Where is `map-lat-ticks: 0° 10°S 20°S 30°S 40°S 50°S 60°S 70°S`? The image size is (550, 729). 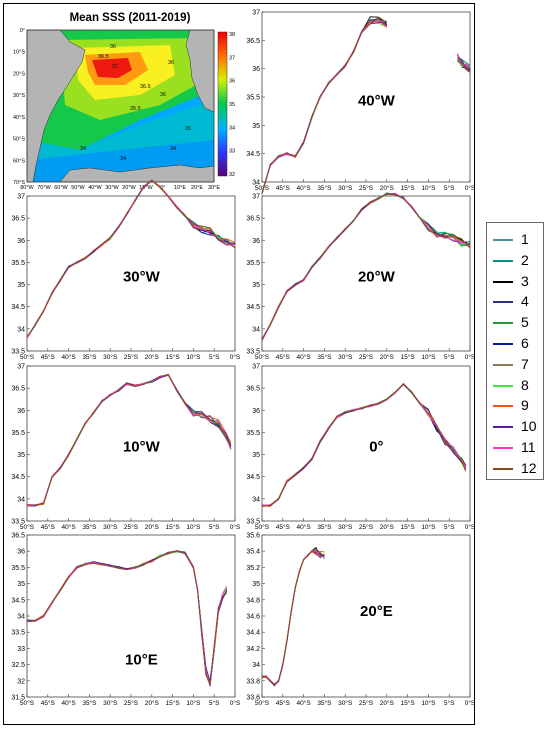
map-lat-ticks: 0° 10°S 20°S 30°S 40°S 50°S 60°S 70°S is located at coordinates (19, 107).